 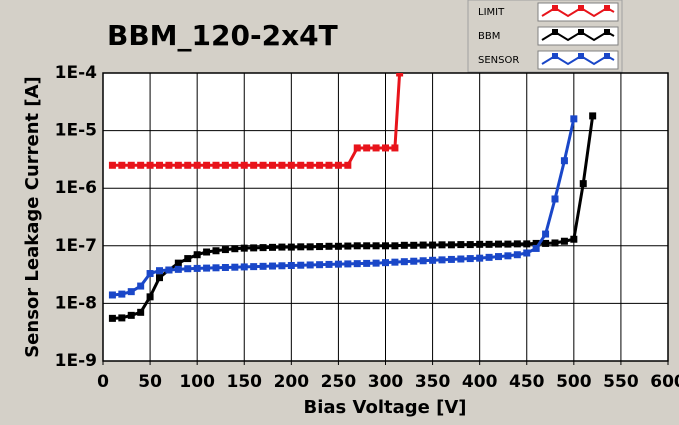 What do you see at coordinates (433, 382) in the screenshot?
I see `x-tick-label: 350` at bounding box center [433, 382].